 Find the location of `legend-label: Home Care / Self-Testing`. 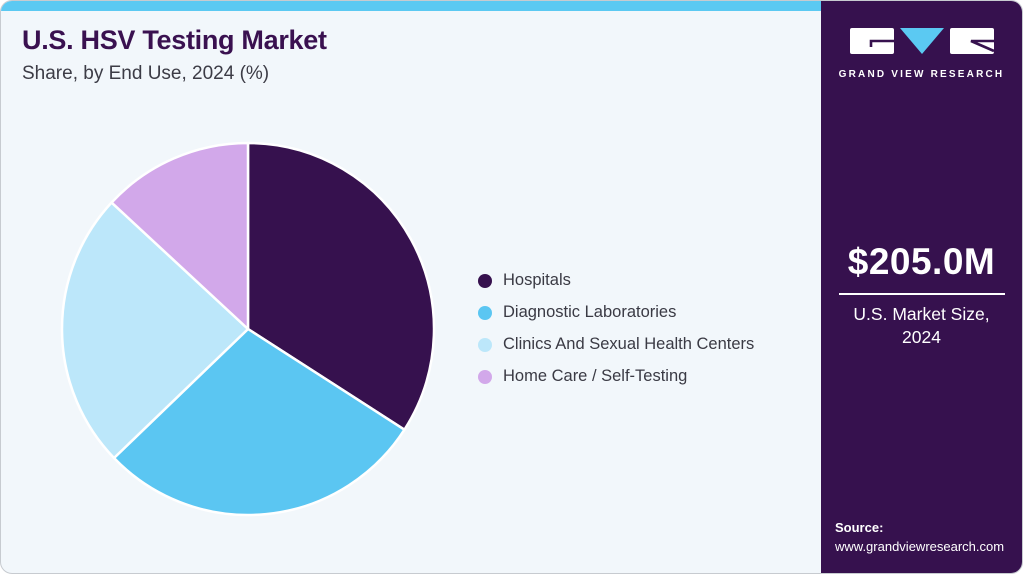

legend-label: Home Care / Self-Testing is located at coordinates (595, 376).